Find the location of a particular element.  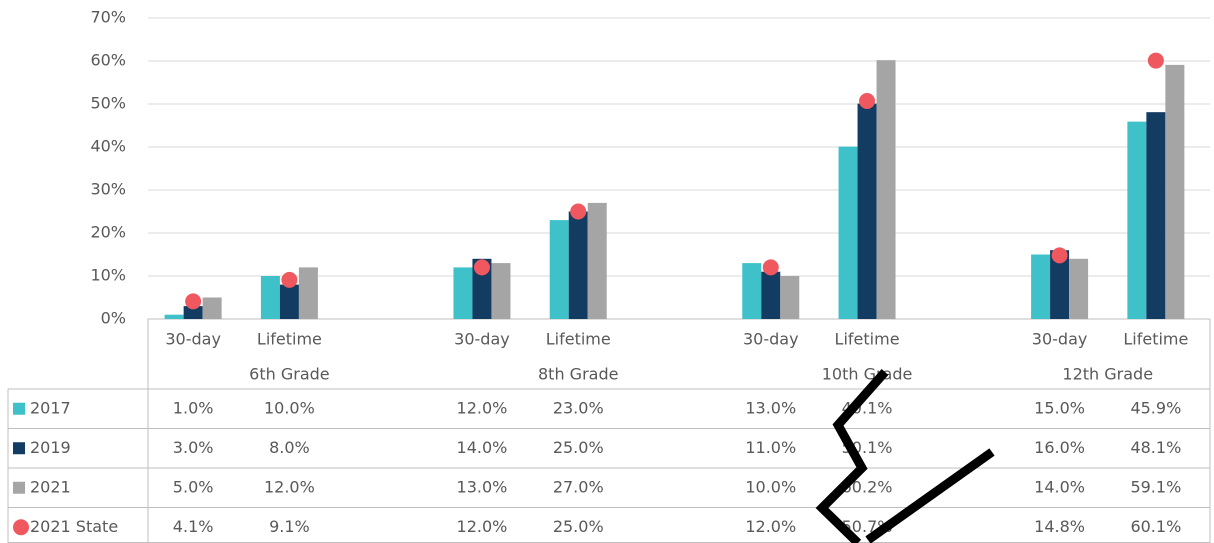

table-value: 8.0% is located at coordinates (289, 447).